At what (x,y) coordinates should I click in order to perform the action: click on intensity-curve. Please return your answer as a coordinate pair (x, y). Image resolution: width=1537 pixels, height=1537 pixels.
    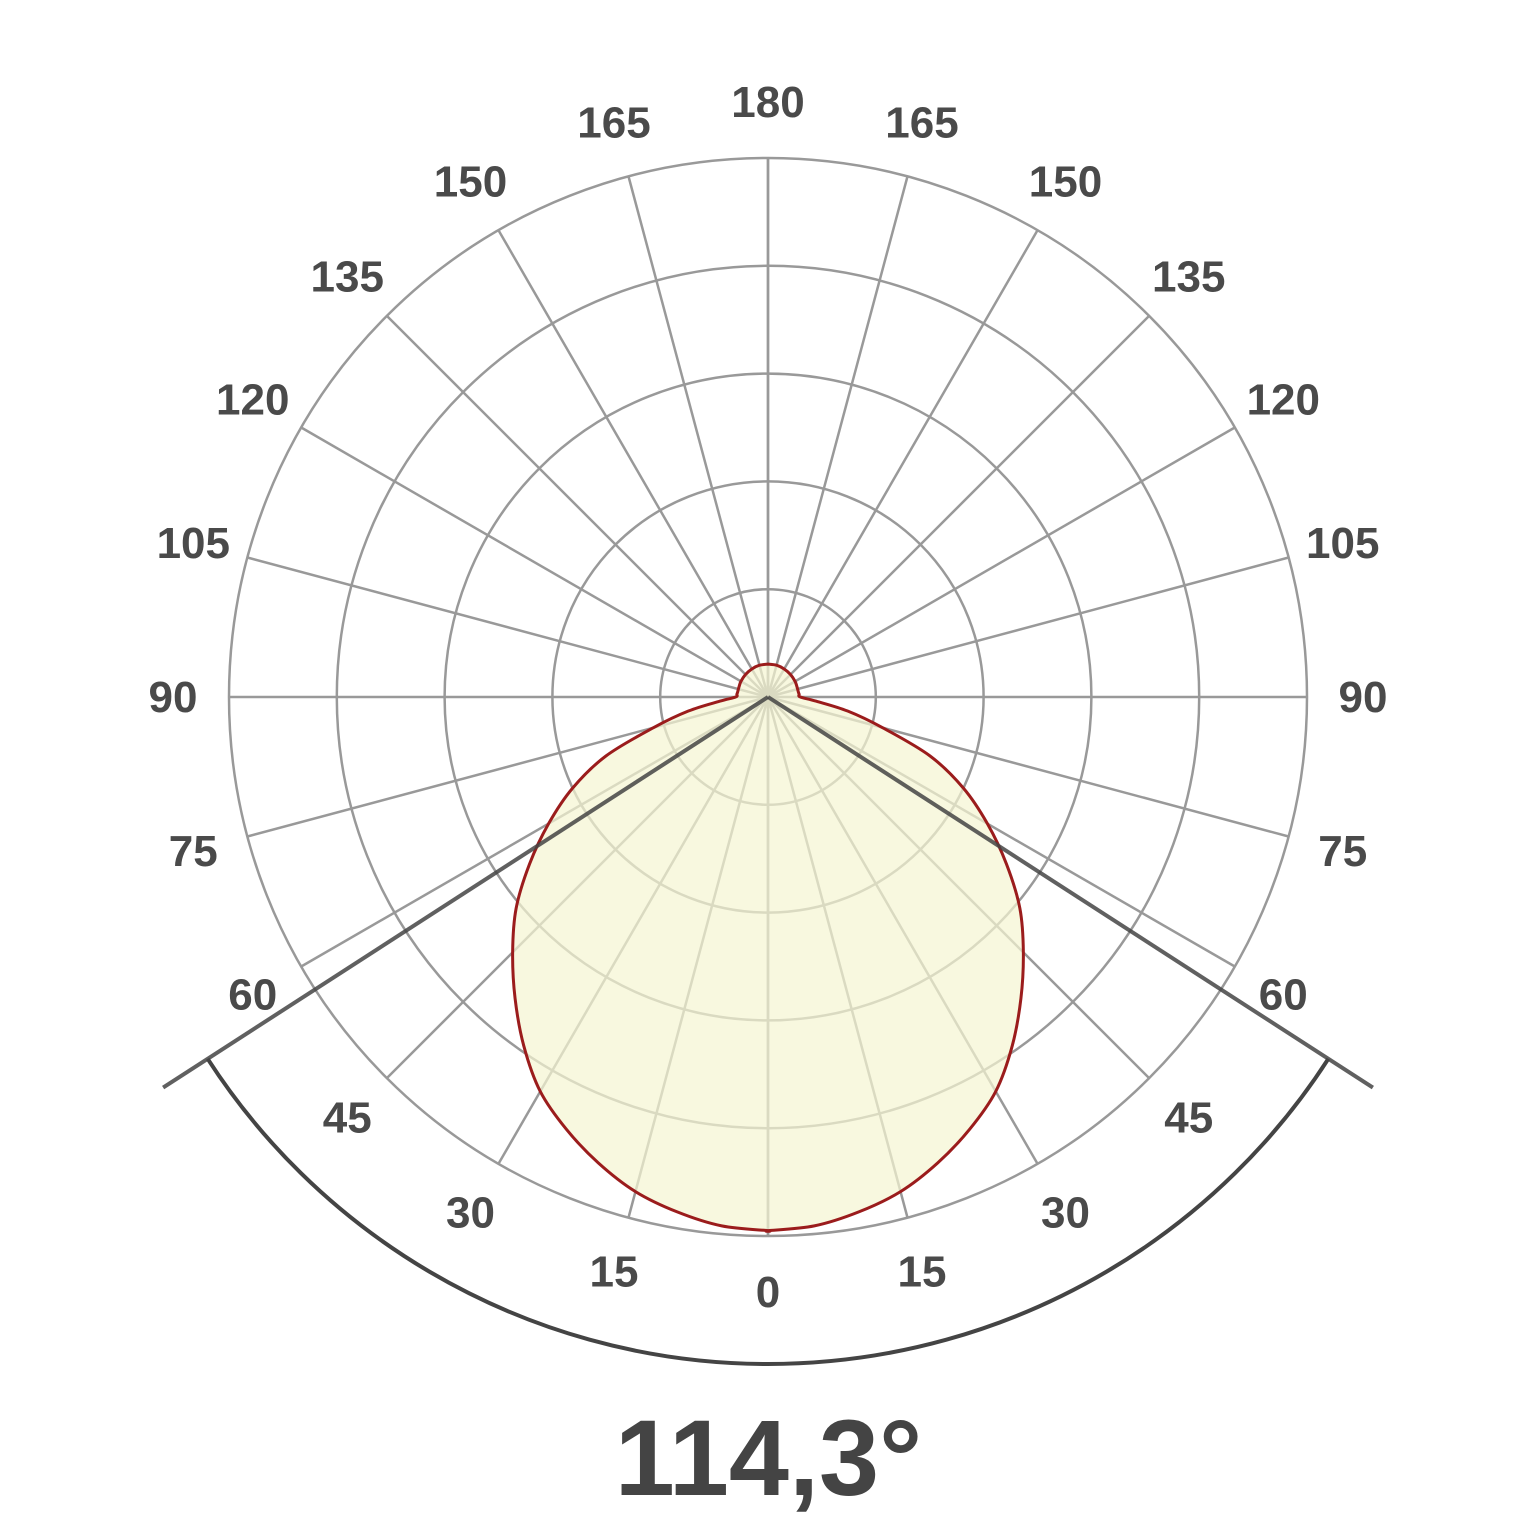
    Looking at the image, I should click on (768, 947).